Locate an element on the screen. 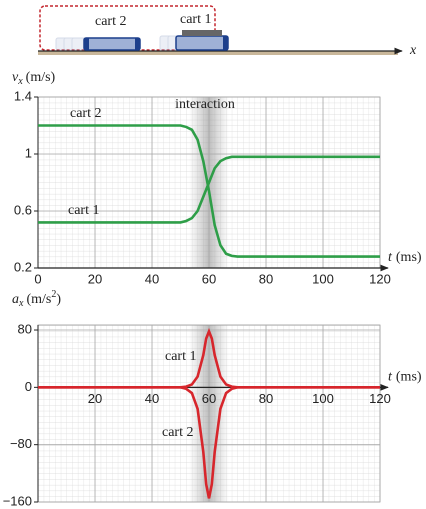 The height and width of the screenshot is (509, 426). track is located at coordinates (218, 53).